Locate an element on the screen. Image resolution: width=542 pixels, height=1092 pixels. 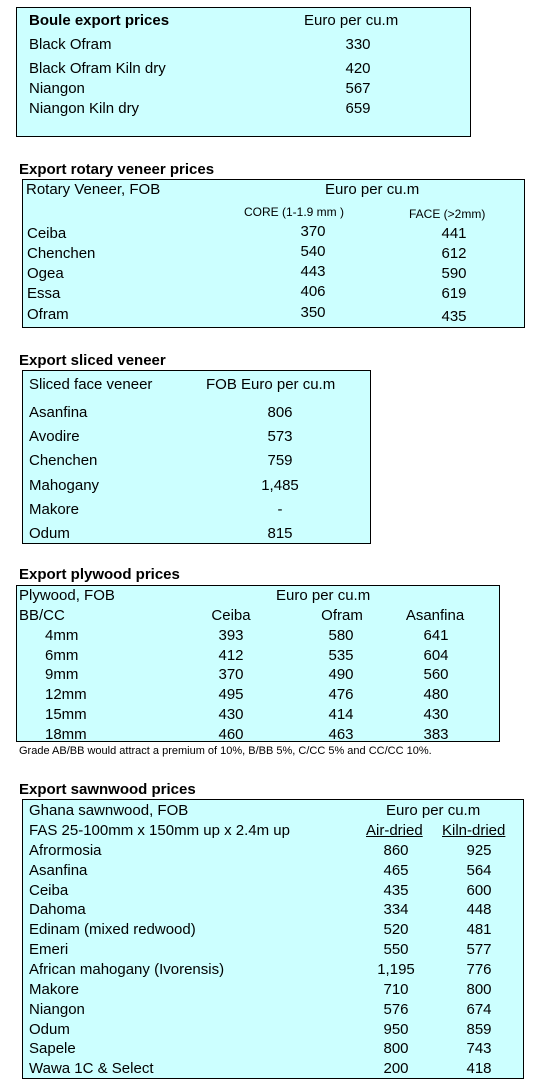
rotary-row-face: 612 is located at coordinates (454, 253).